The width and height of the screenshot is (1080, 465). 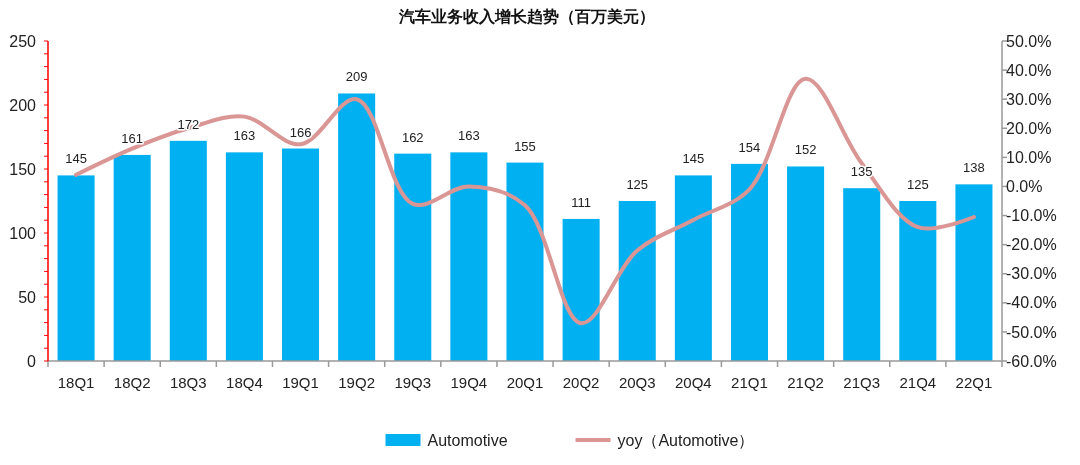 What do you see at coordinates (23, 105) in the screenshot?
I see `y-tick-label: 200` at bounding box center [23, 105].